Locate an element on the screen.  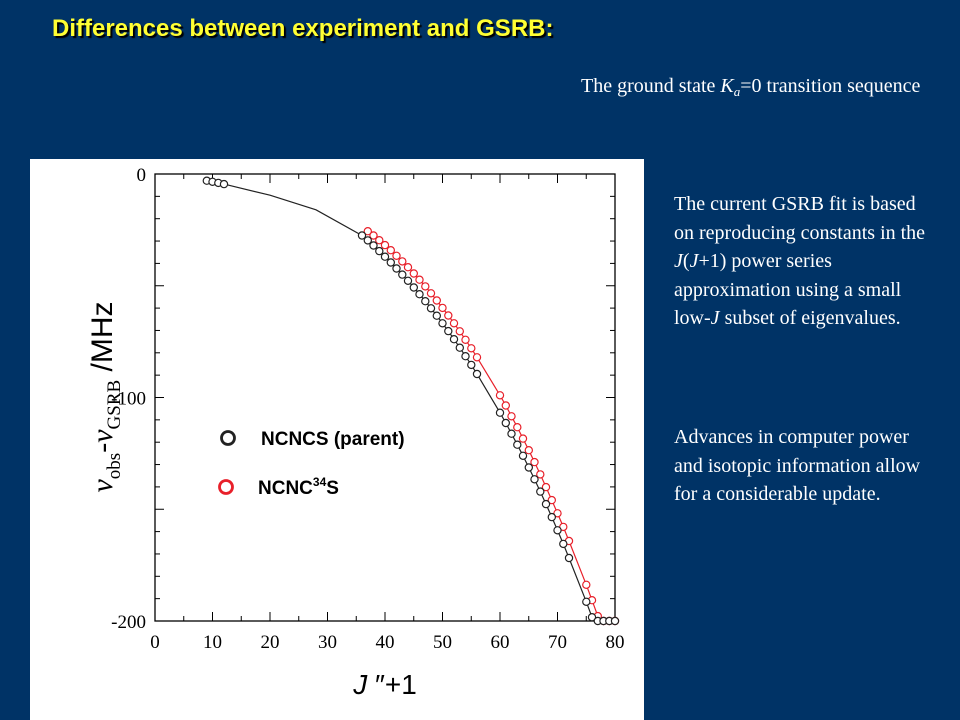
x-tick-label: 30 is located at coordinates (327, 642).